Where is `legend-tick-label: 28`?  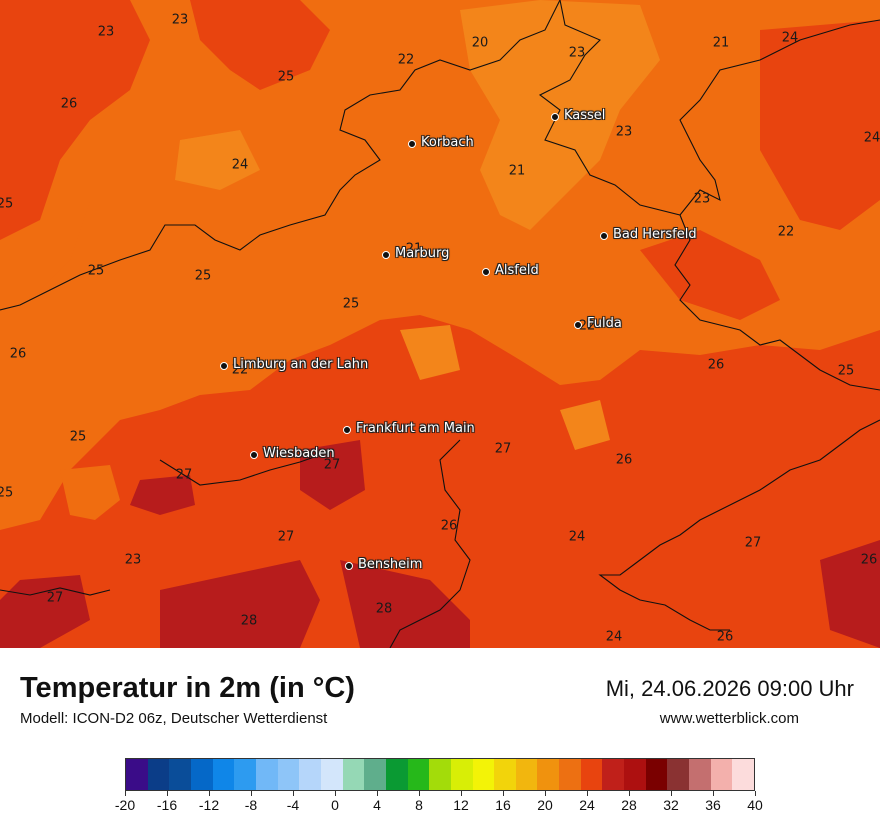 legend-tick-label: 28 is located at coordinates (629, 805).